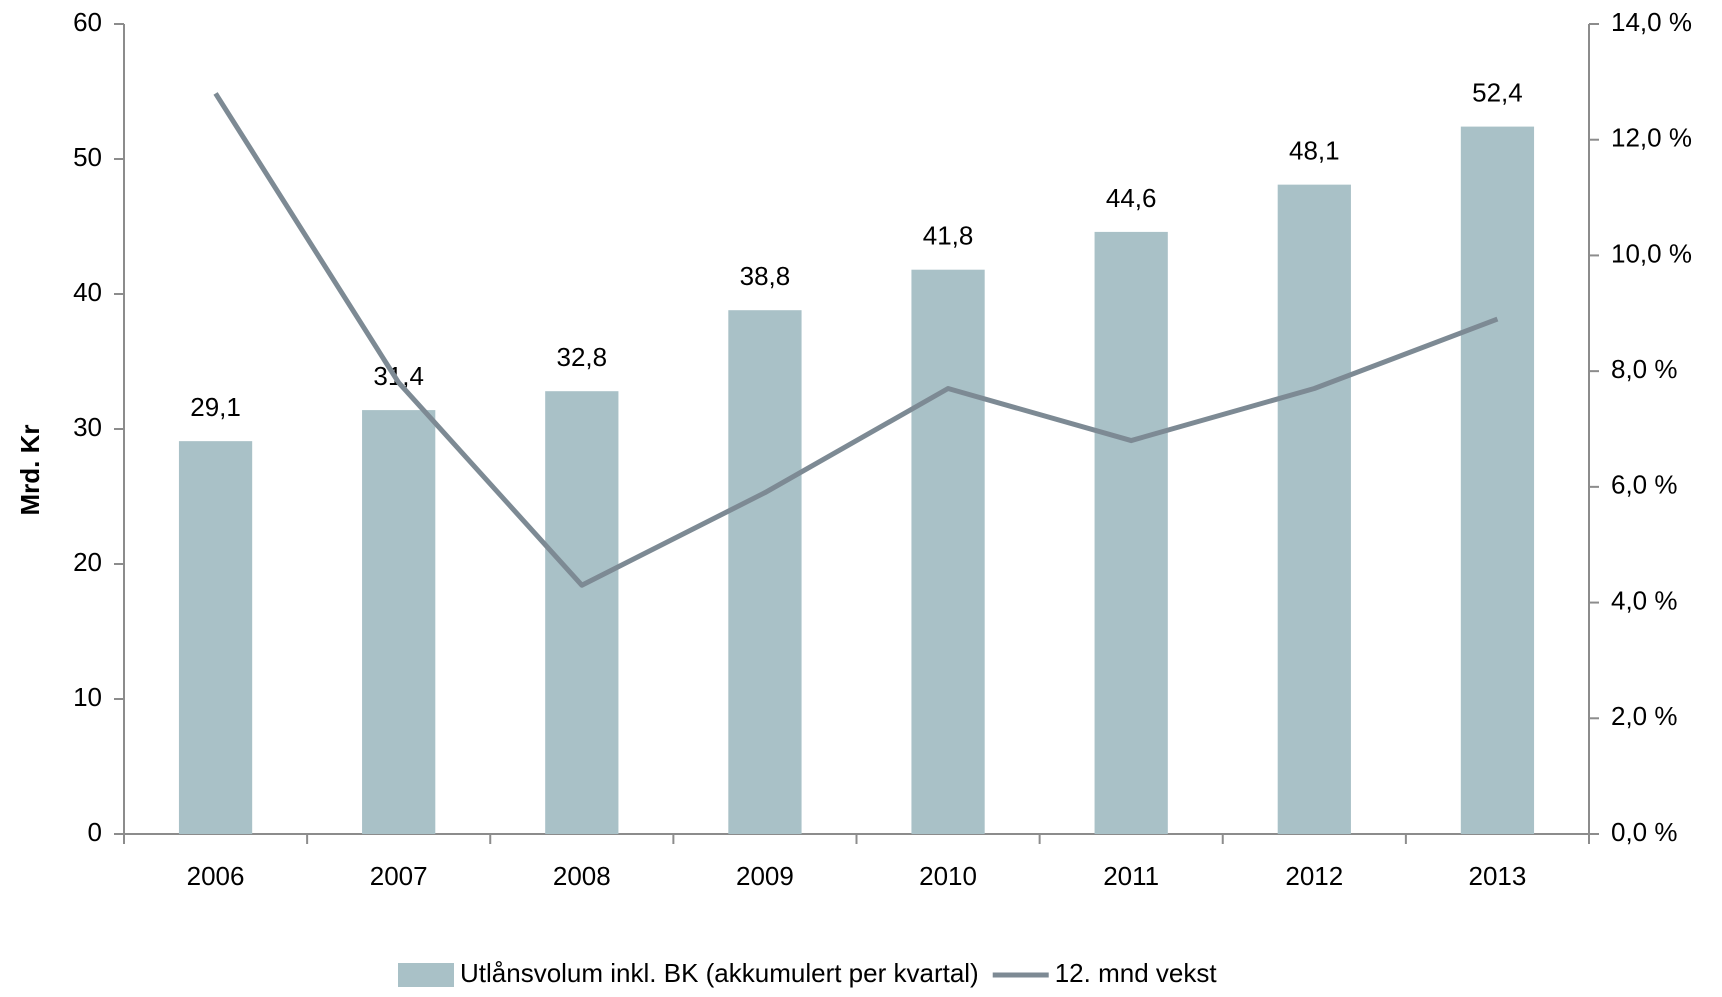  I want to click on bar-value-label: 44,6, so click(1131, 198).